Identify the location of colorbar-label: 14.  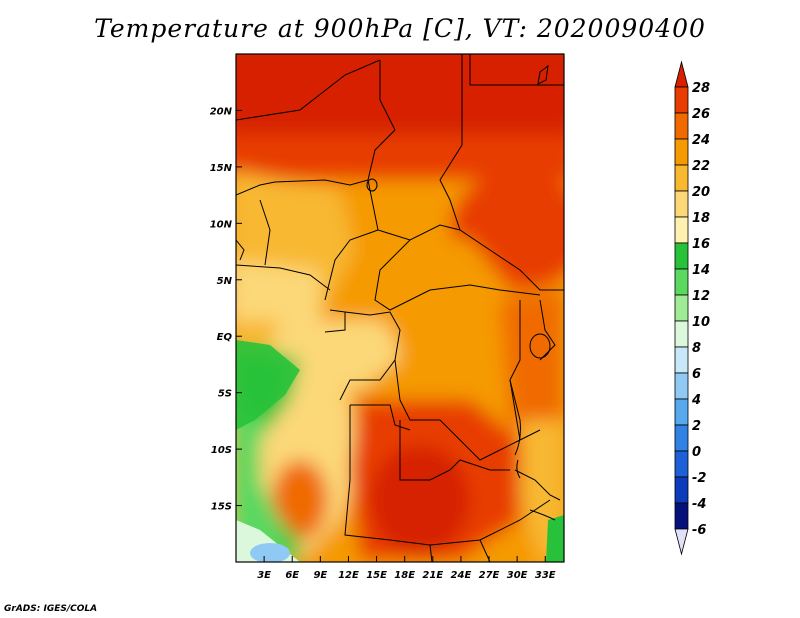
(701, 270).